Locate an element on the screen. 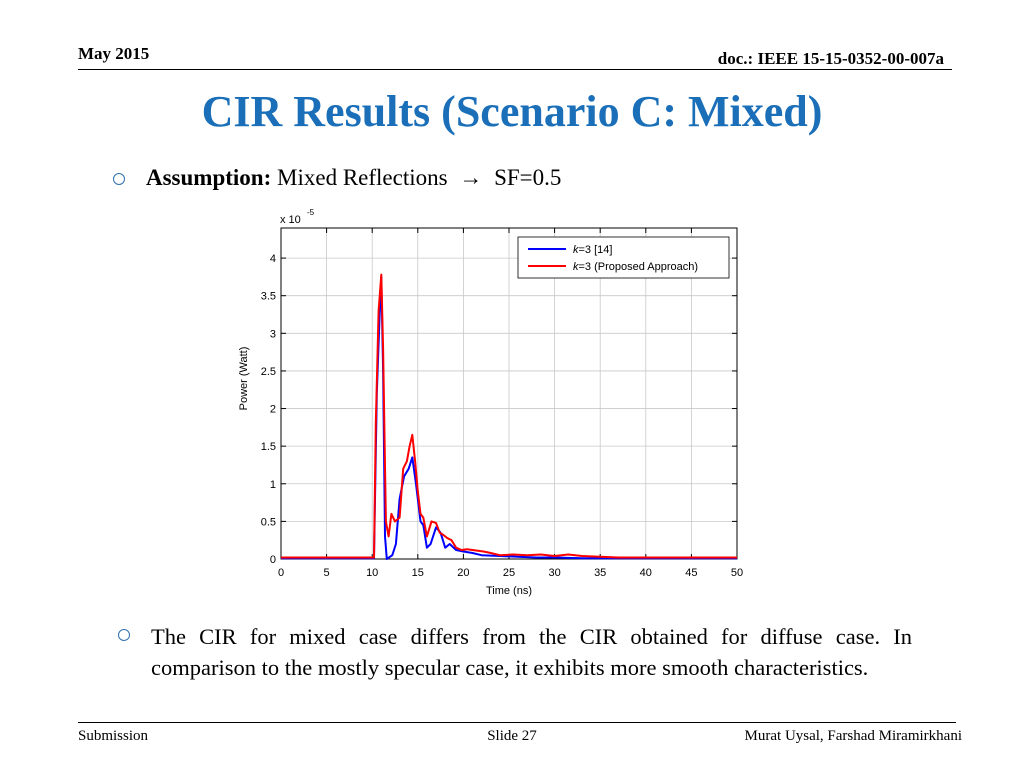 The height and width of the screenshot is (768, 1024). y-tick-label: 2 is located at coordinates (273, 410).